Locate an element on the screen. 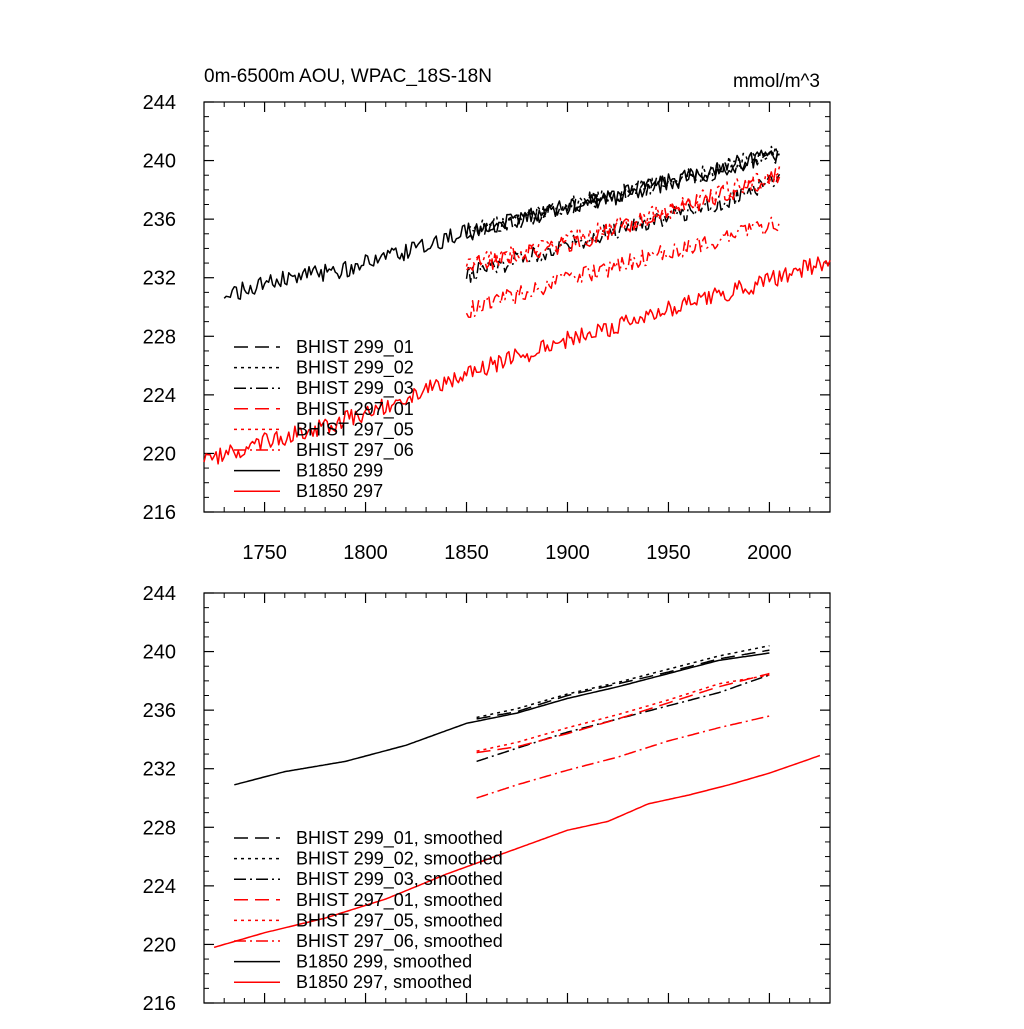 Image resolution: width=1024 pixels, height=1029 pixels. series-line-bhist-299-03-smoothed is located at coordinates (623, 718).